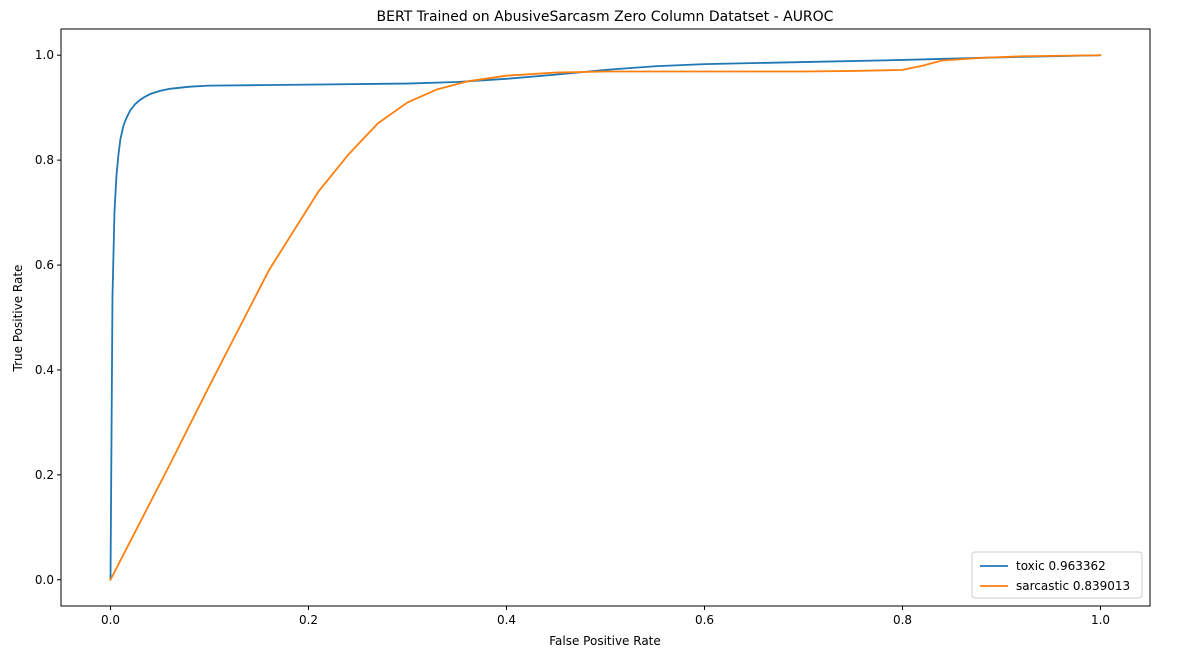  What do you see at coordinates (506, 620) in the screenshot?
I see `x-tick-label: 0.4` at bounding box center [506, 620].